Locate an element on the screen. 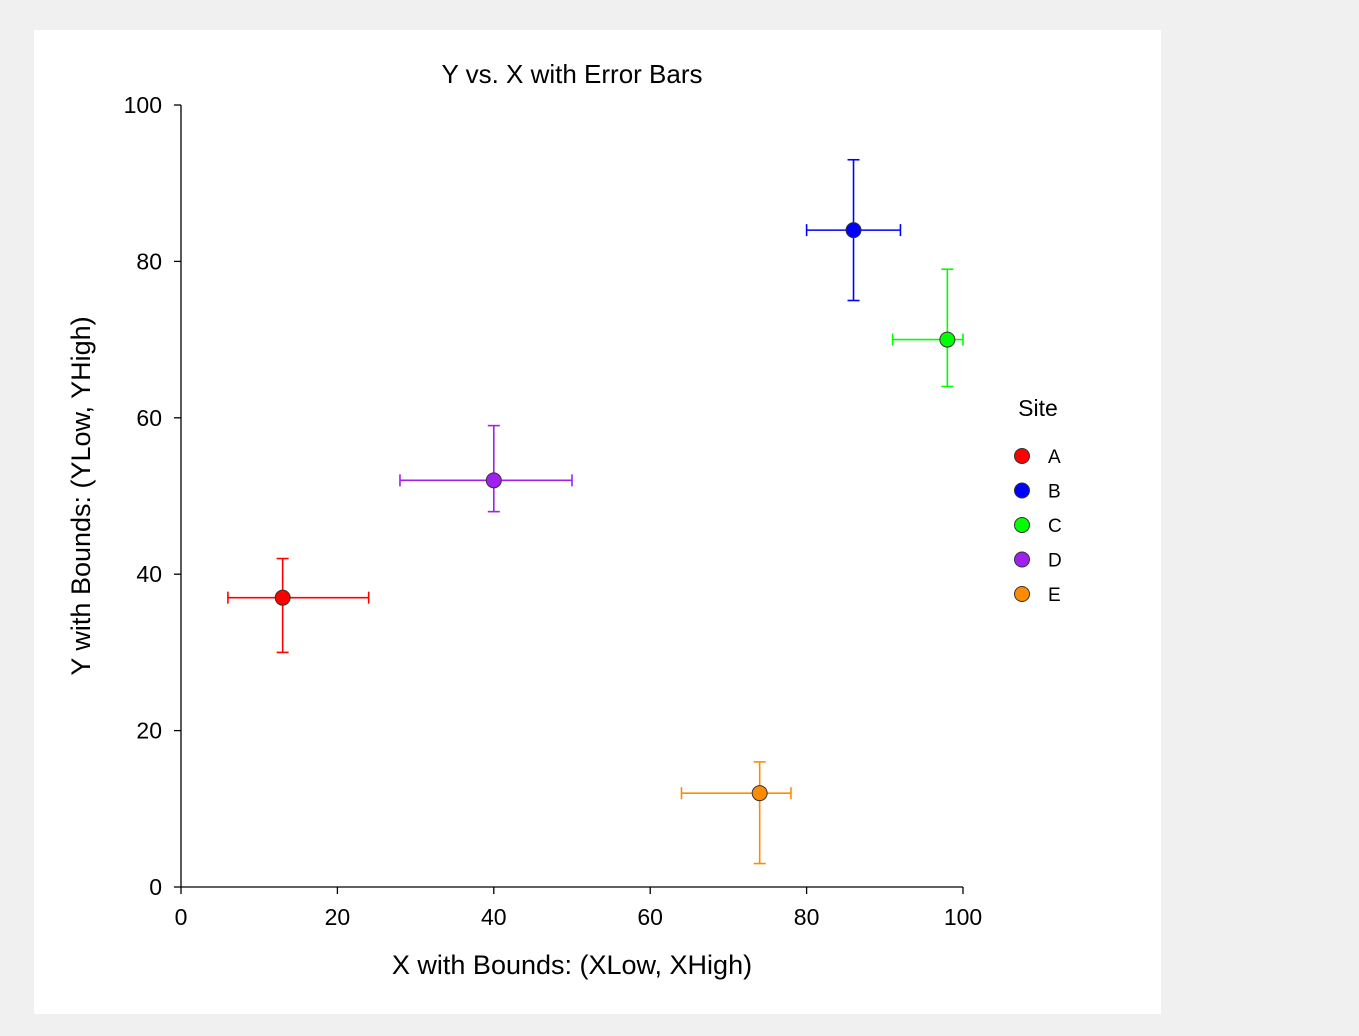 The image size is (1359, 1036). error-bar-a is located at coordinates (298, 605).